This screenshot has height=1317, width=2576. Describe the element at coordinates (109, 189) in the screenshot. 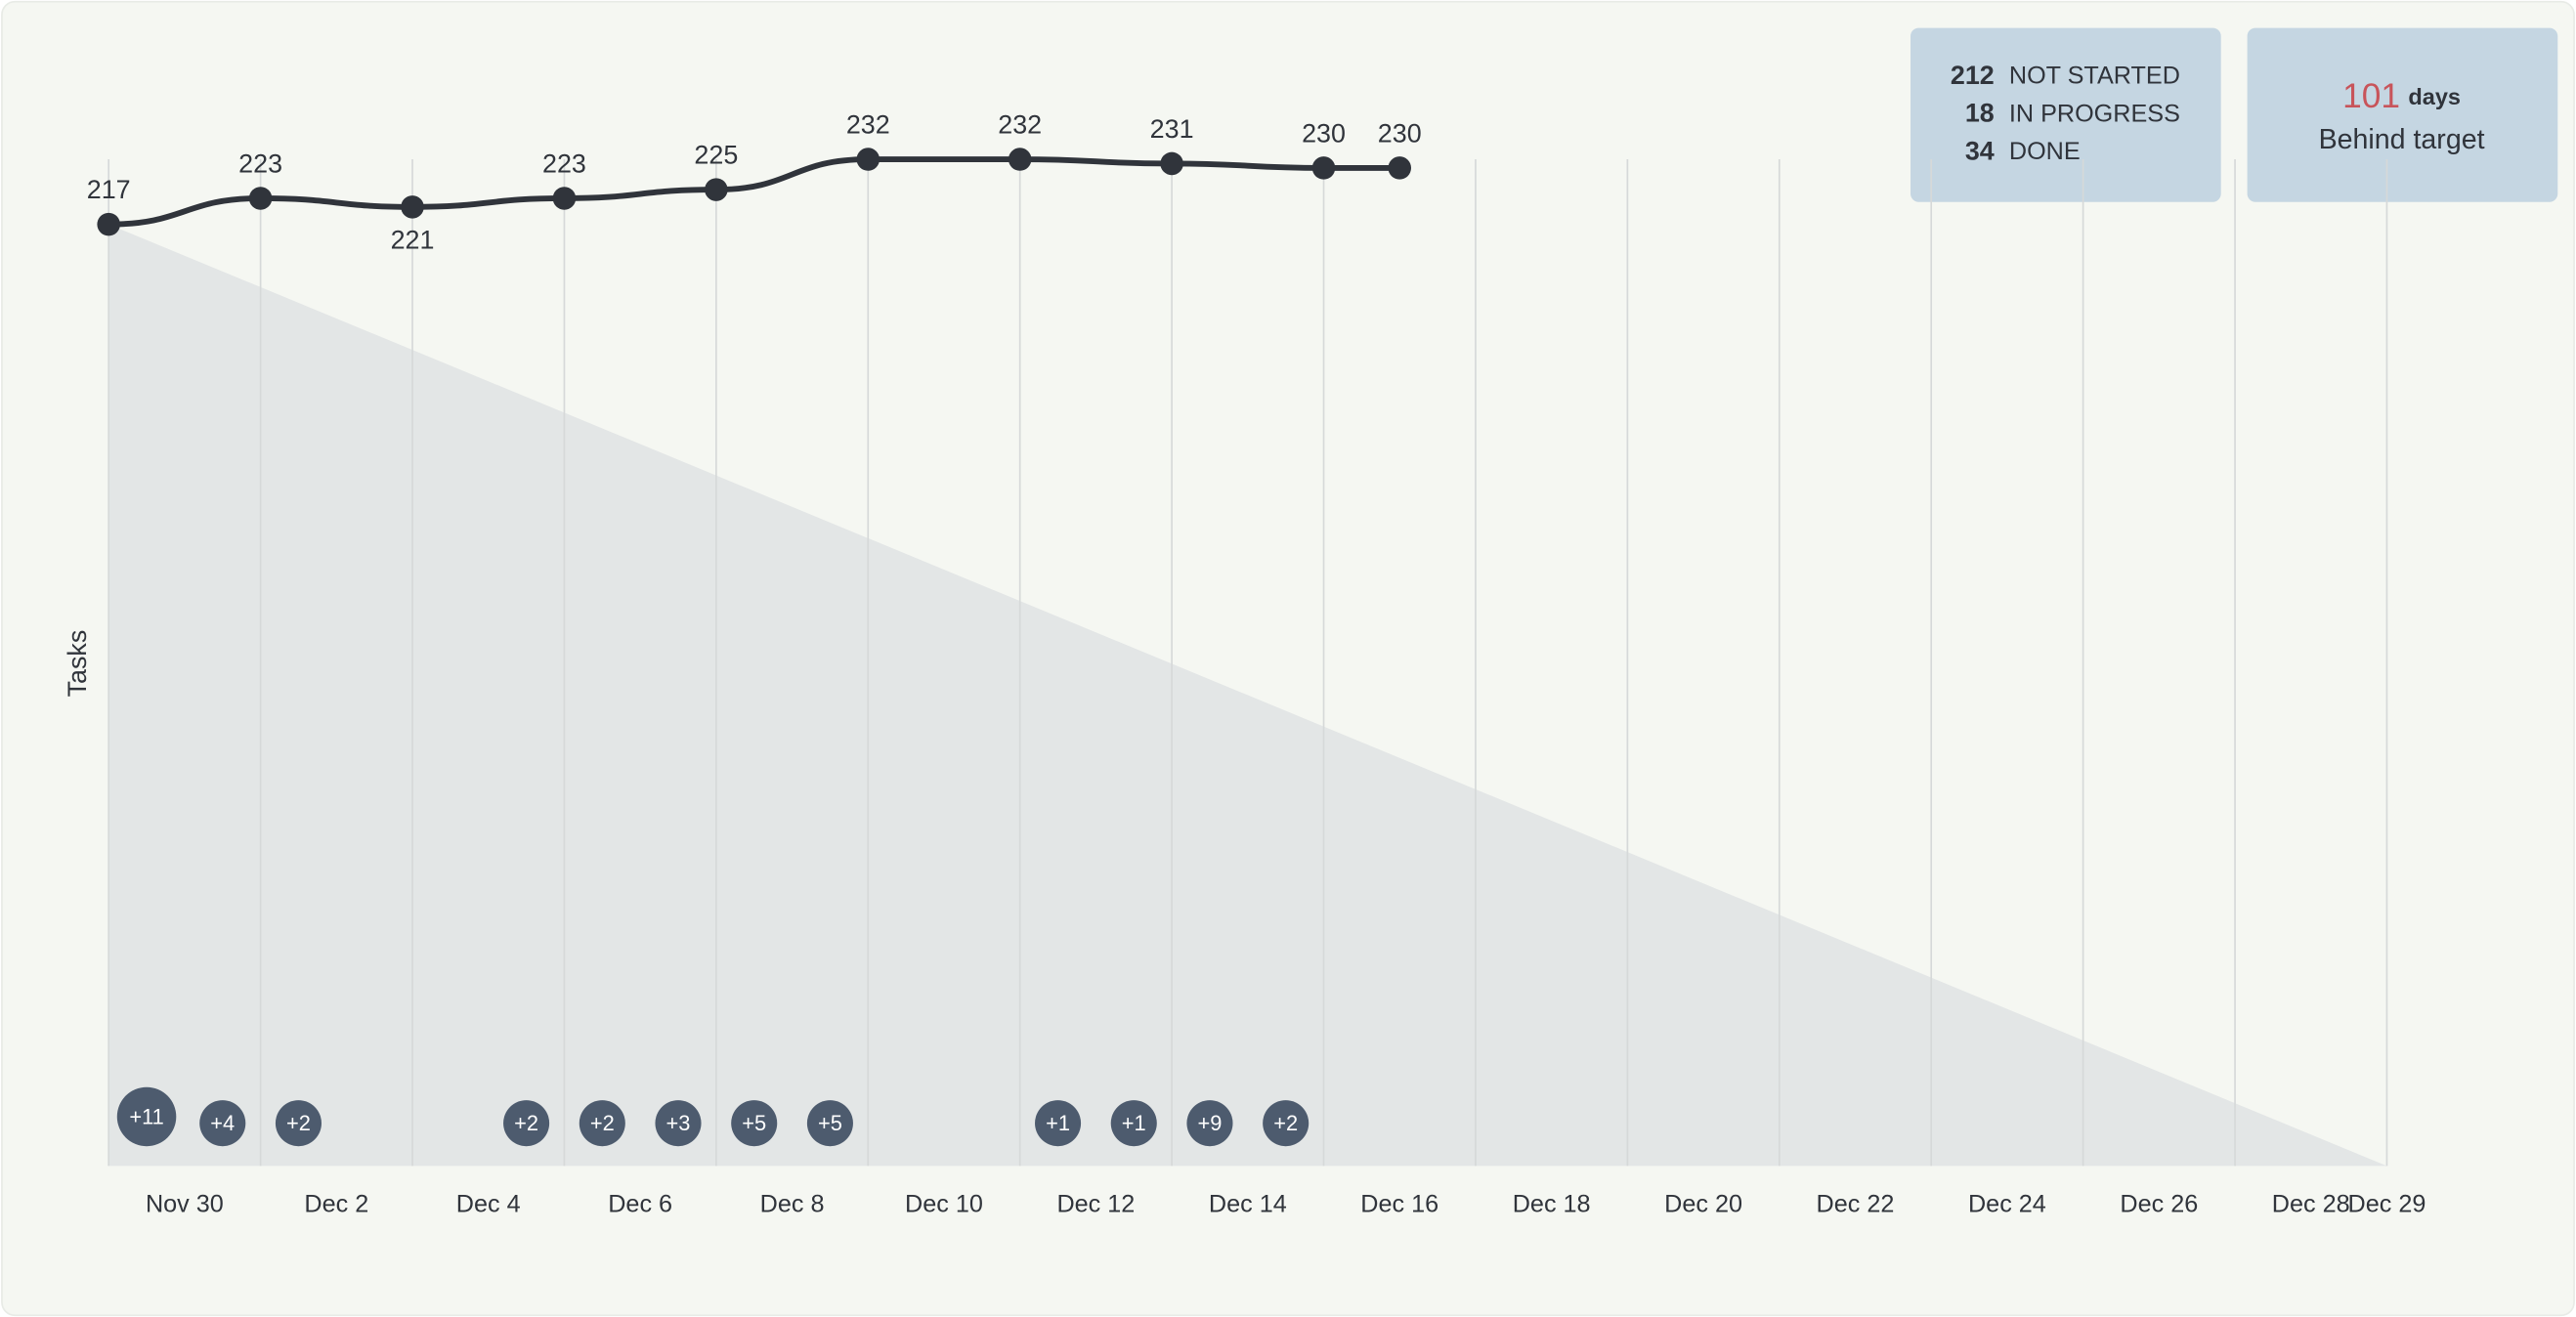

I see `data-label: 217` at that location.